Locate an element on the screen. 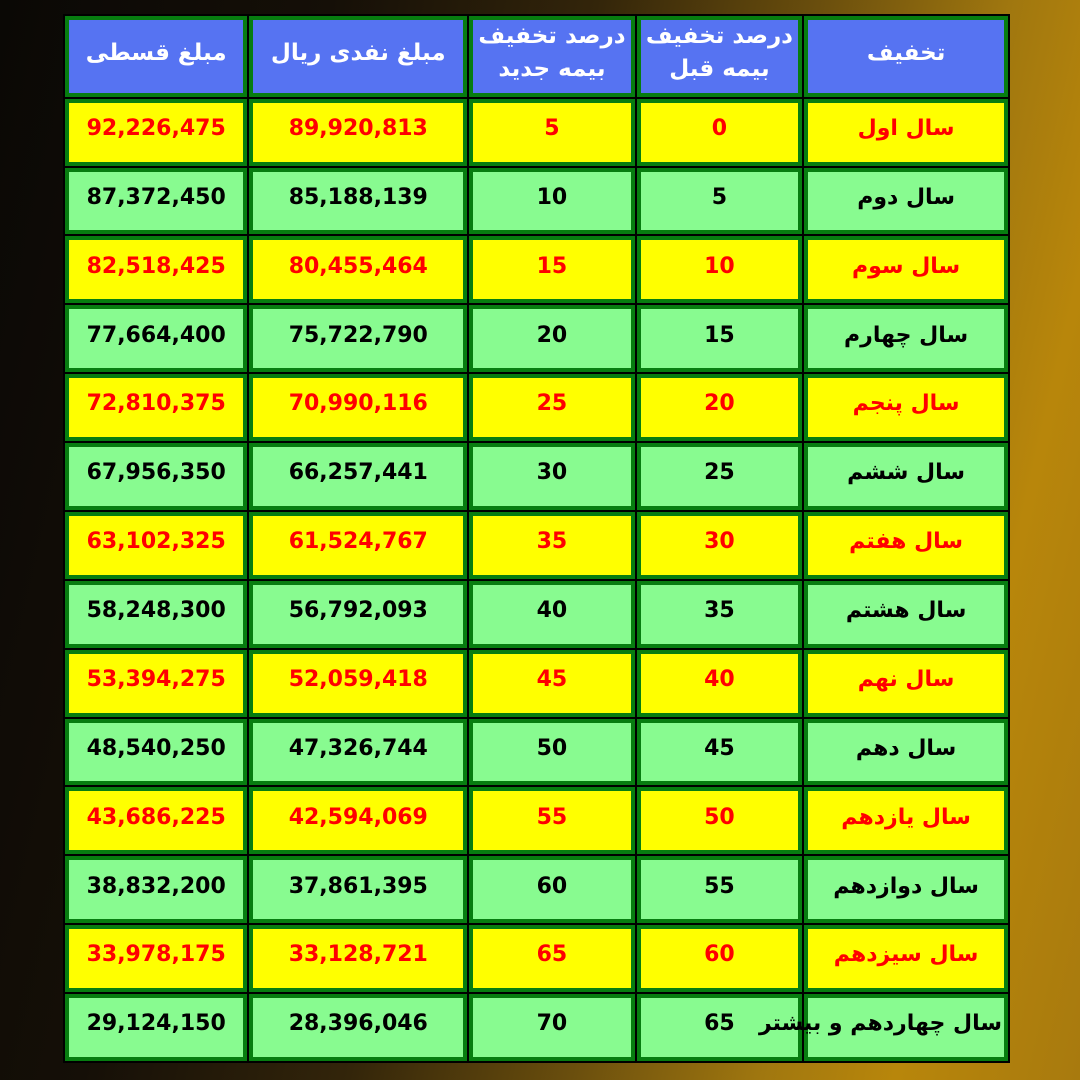 Image resolution: width=1080 pixels, height=1080 pixels. table-row: سال سوم 10 15 80,455,464 82,518,425 is located at coordinates (536, 270).